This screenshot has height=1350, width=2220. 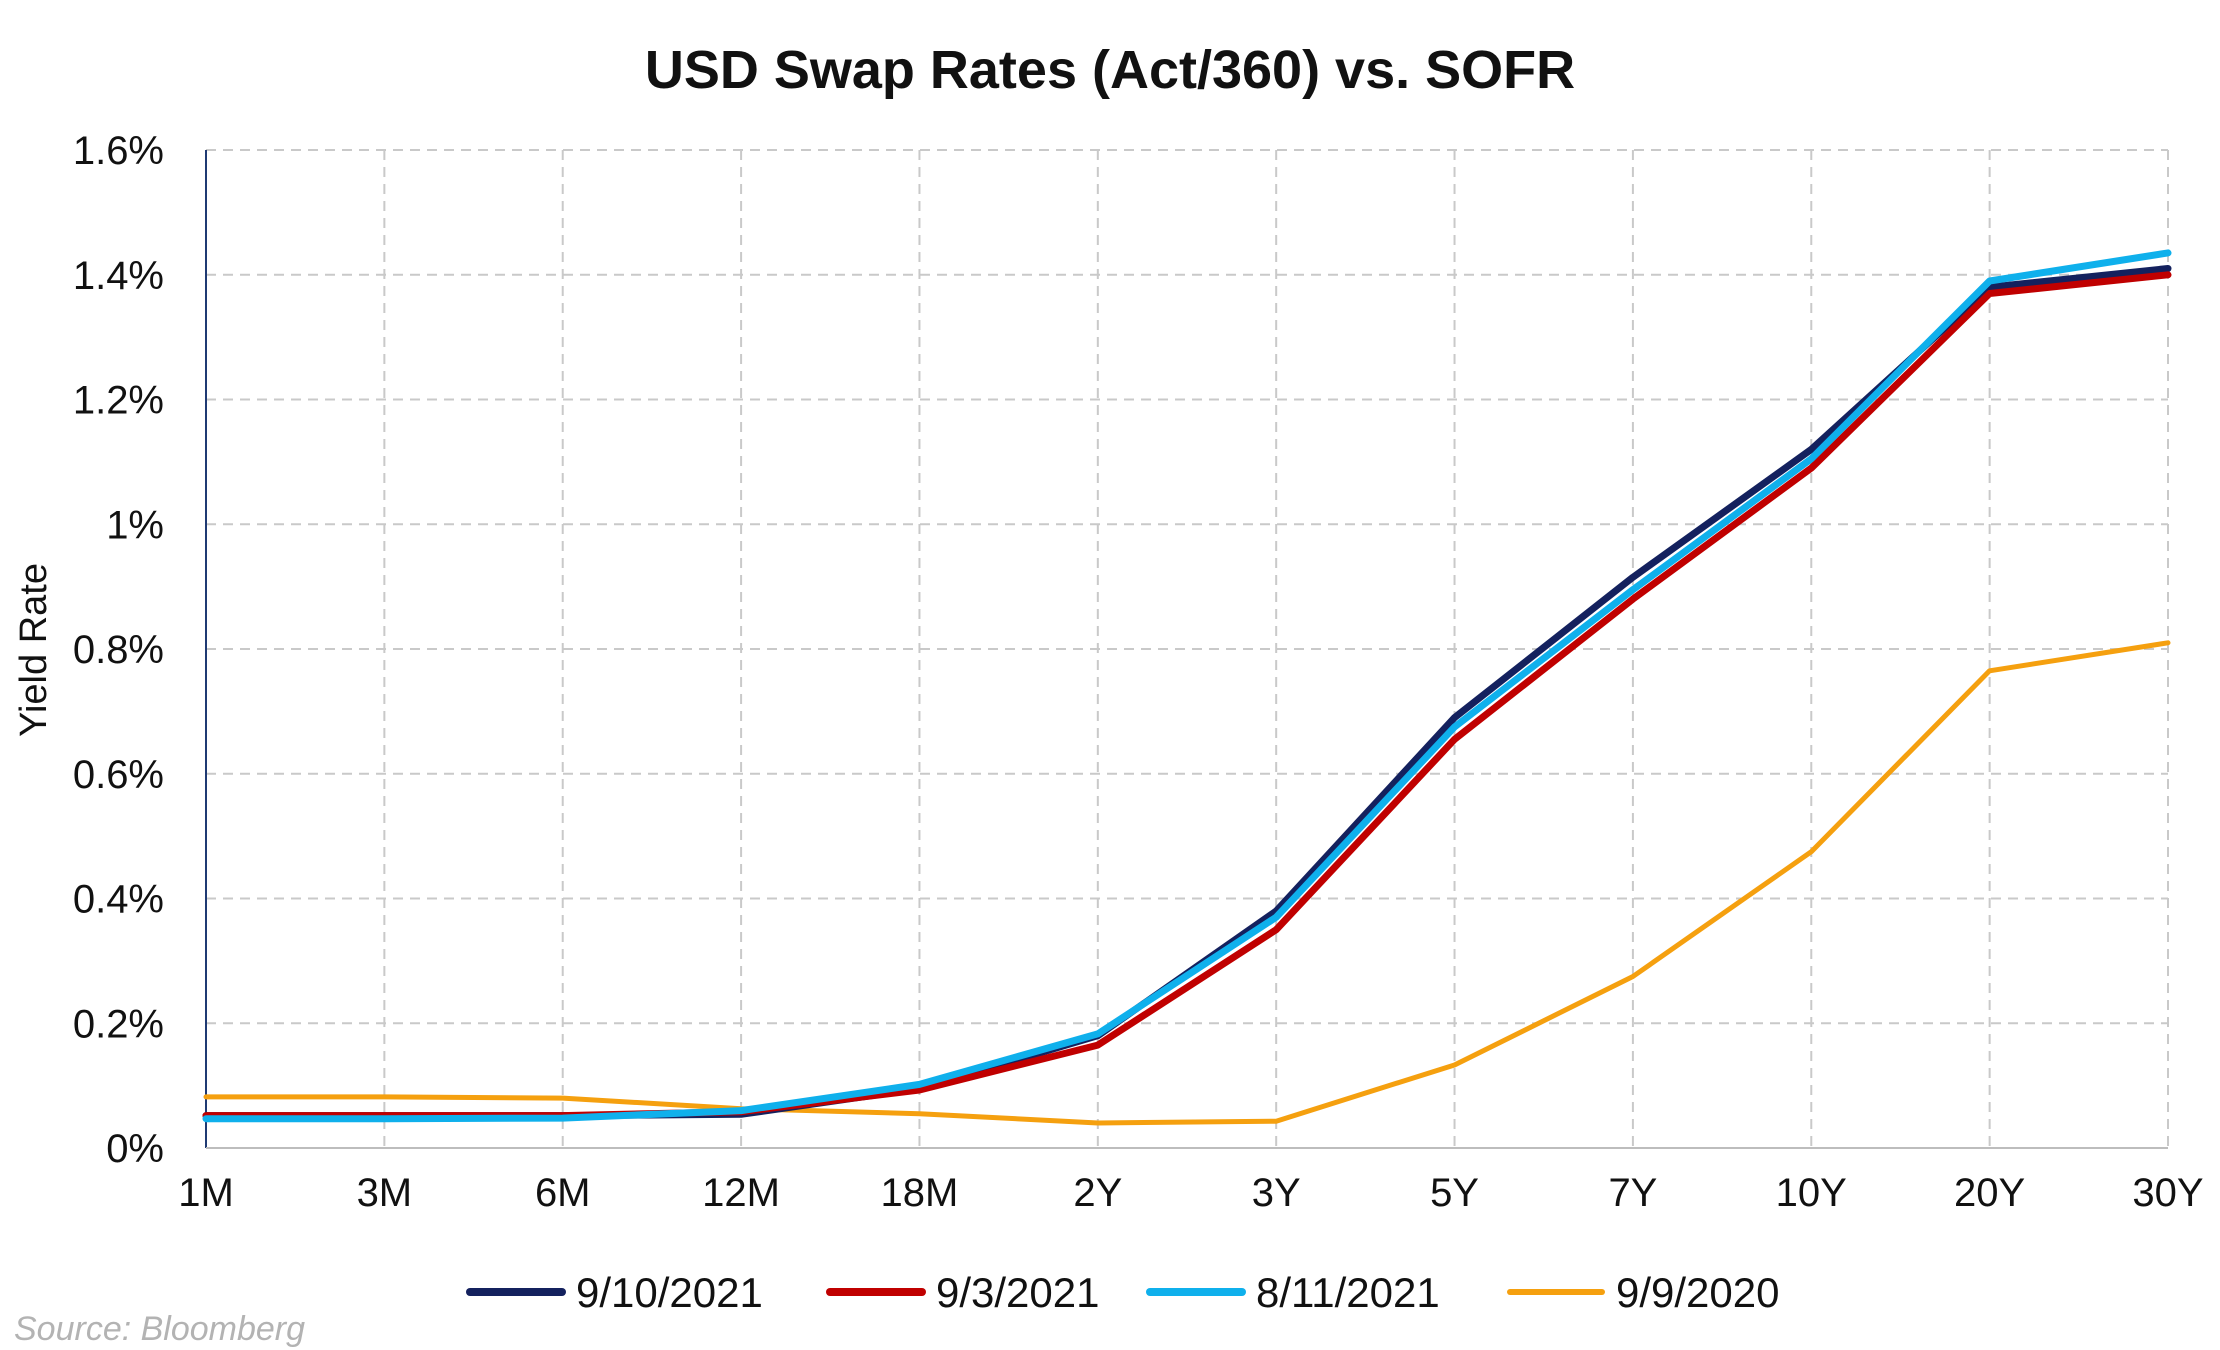 What do you see at coordinates (563, 1193) in the screenshot?
I see `x-tick-label: 6M` at bounding box center [563, 1193].